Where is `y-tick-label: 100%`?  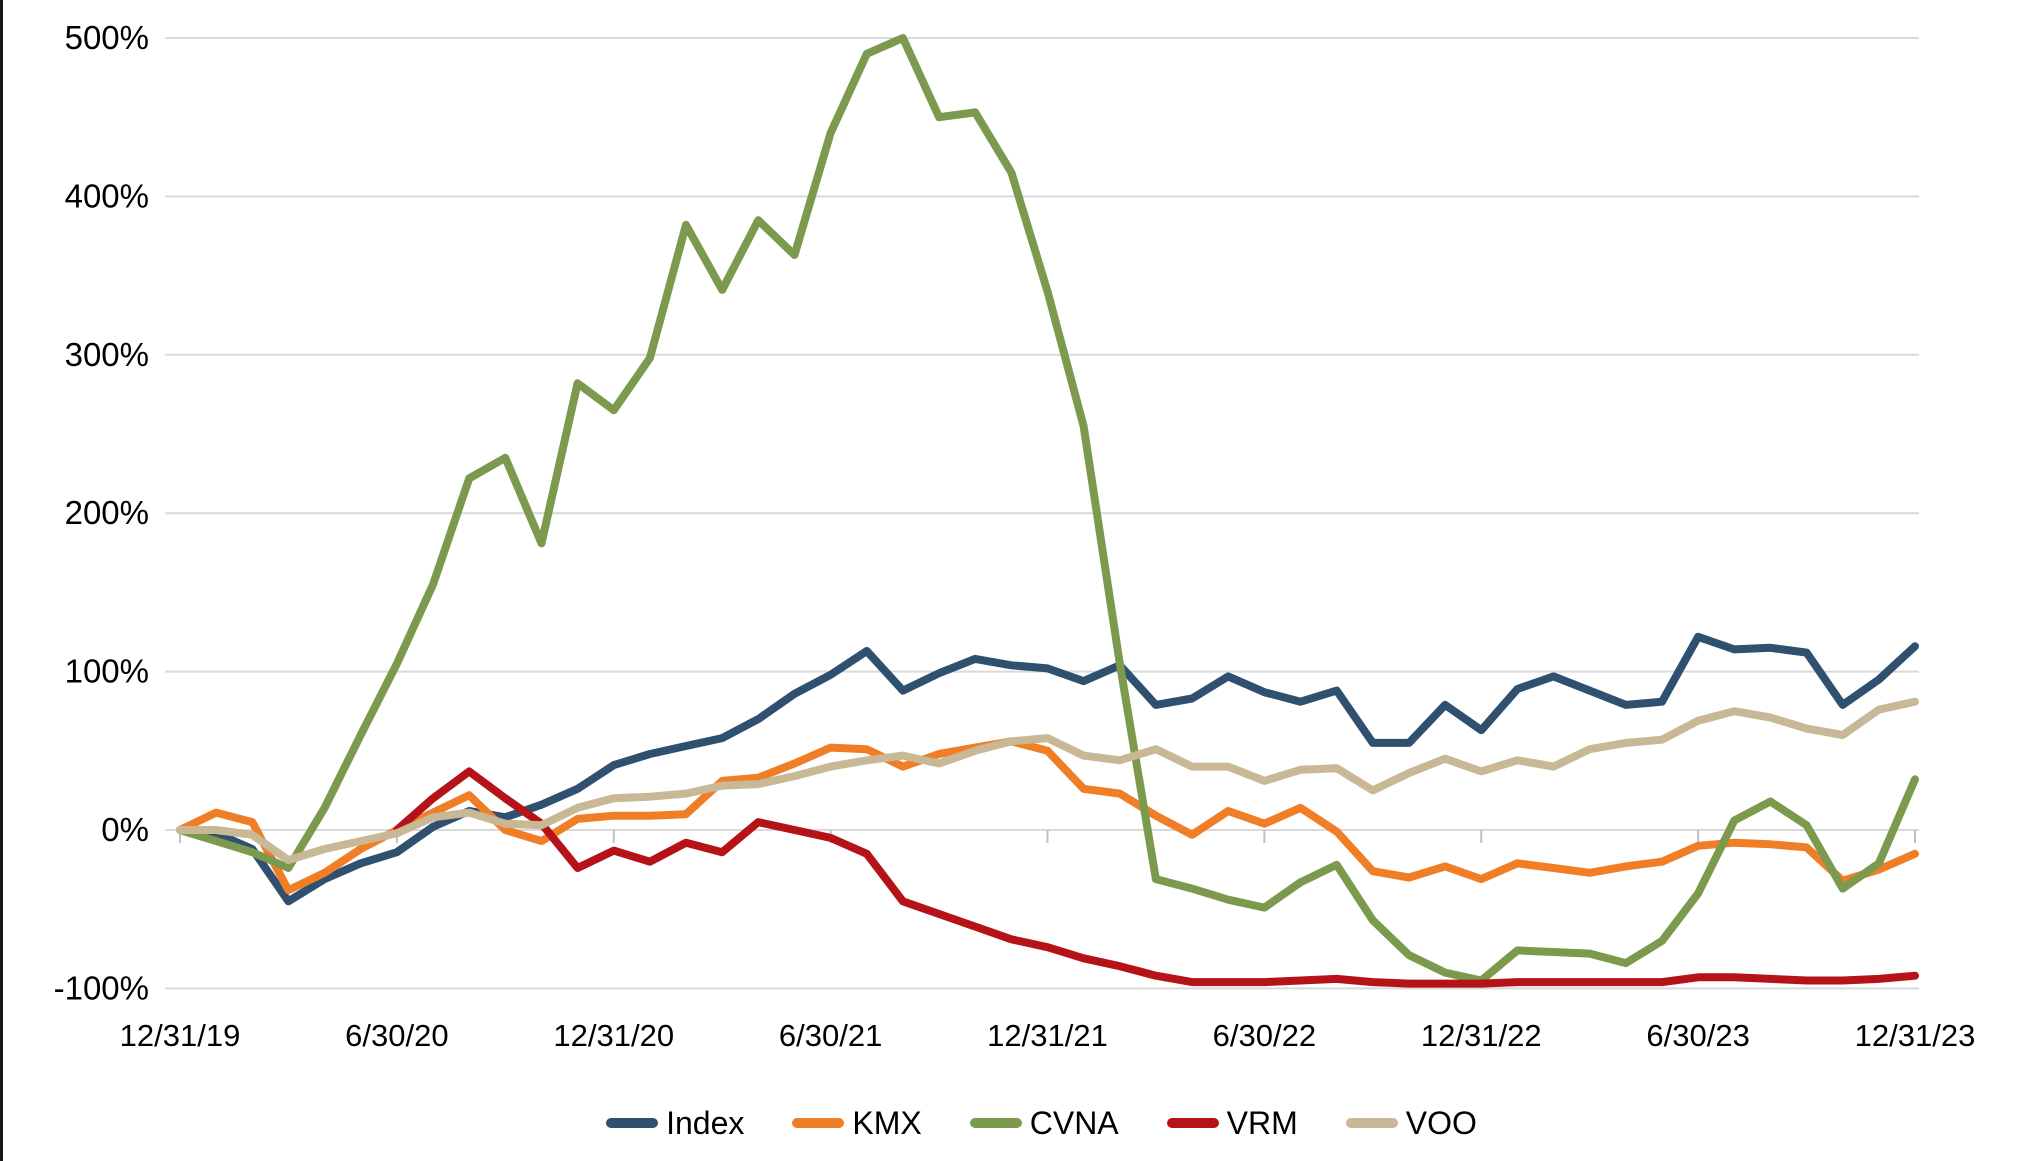 y-tick-label: 100% is located at coordinates (107, 671).